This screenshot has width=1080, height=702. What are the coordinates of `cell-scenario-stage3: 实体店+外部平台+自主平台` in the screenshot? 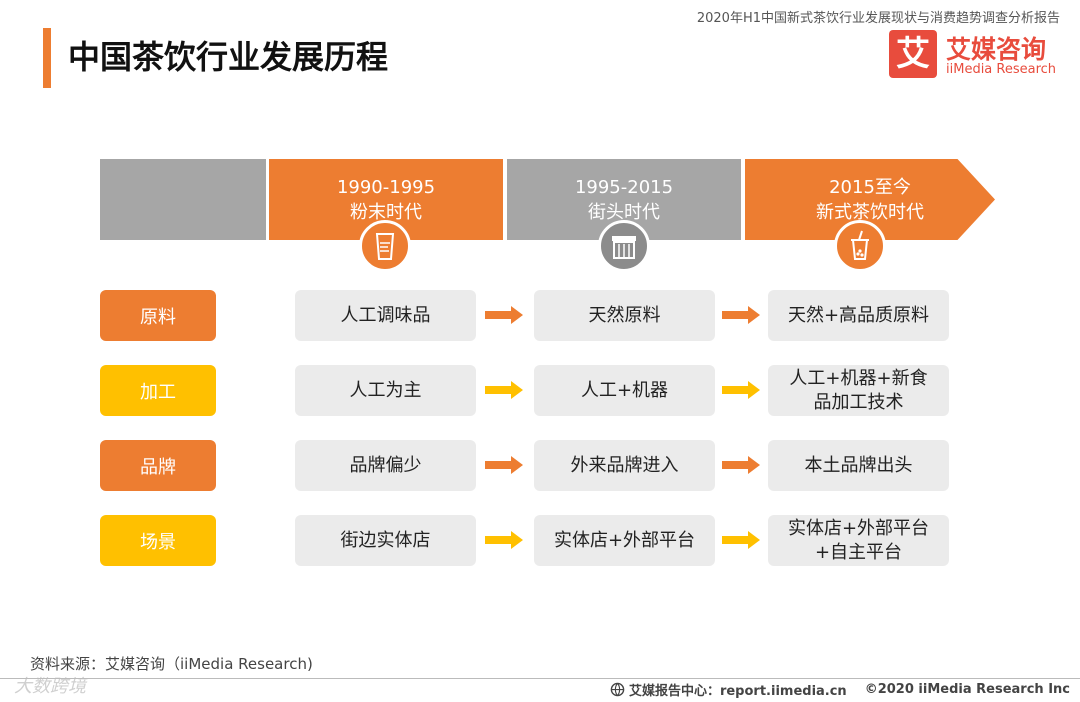 It's located at (858, 540).